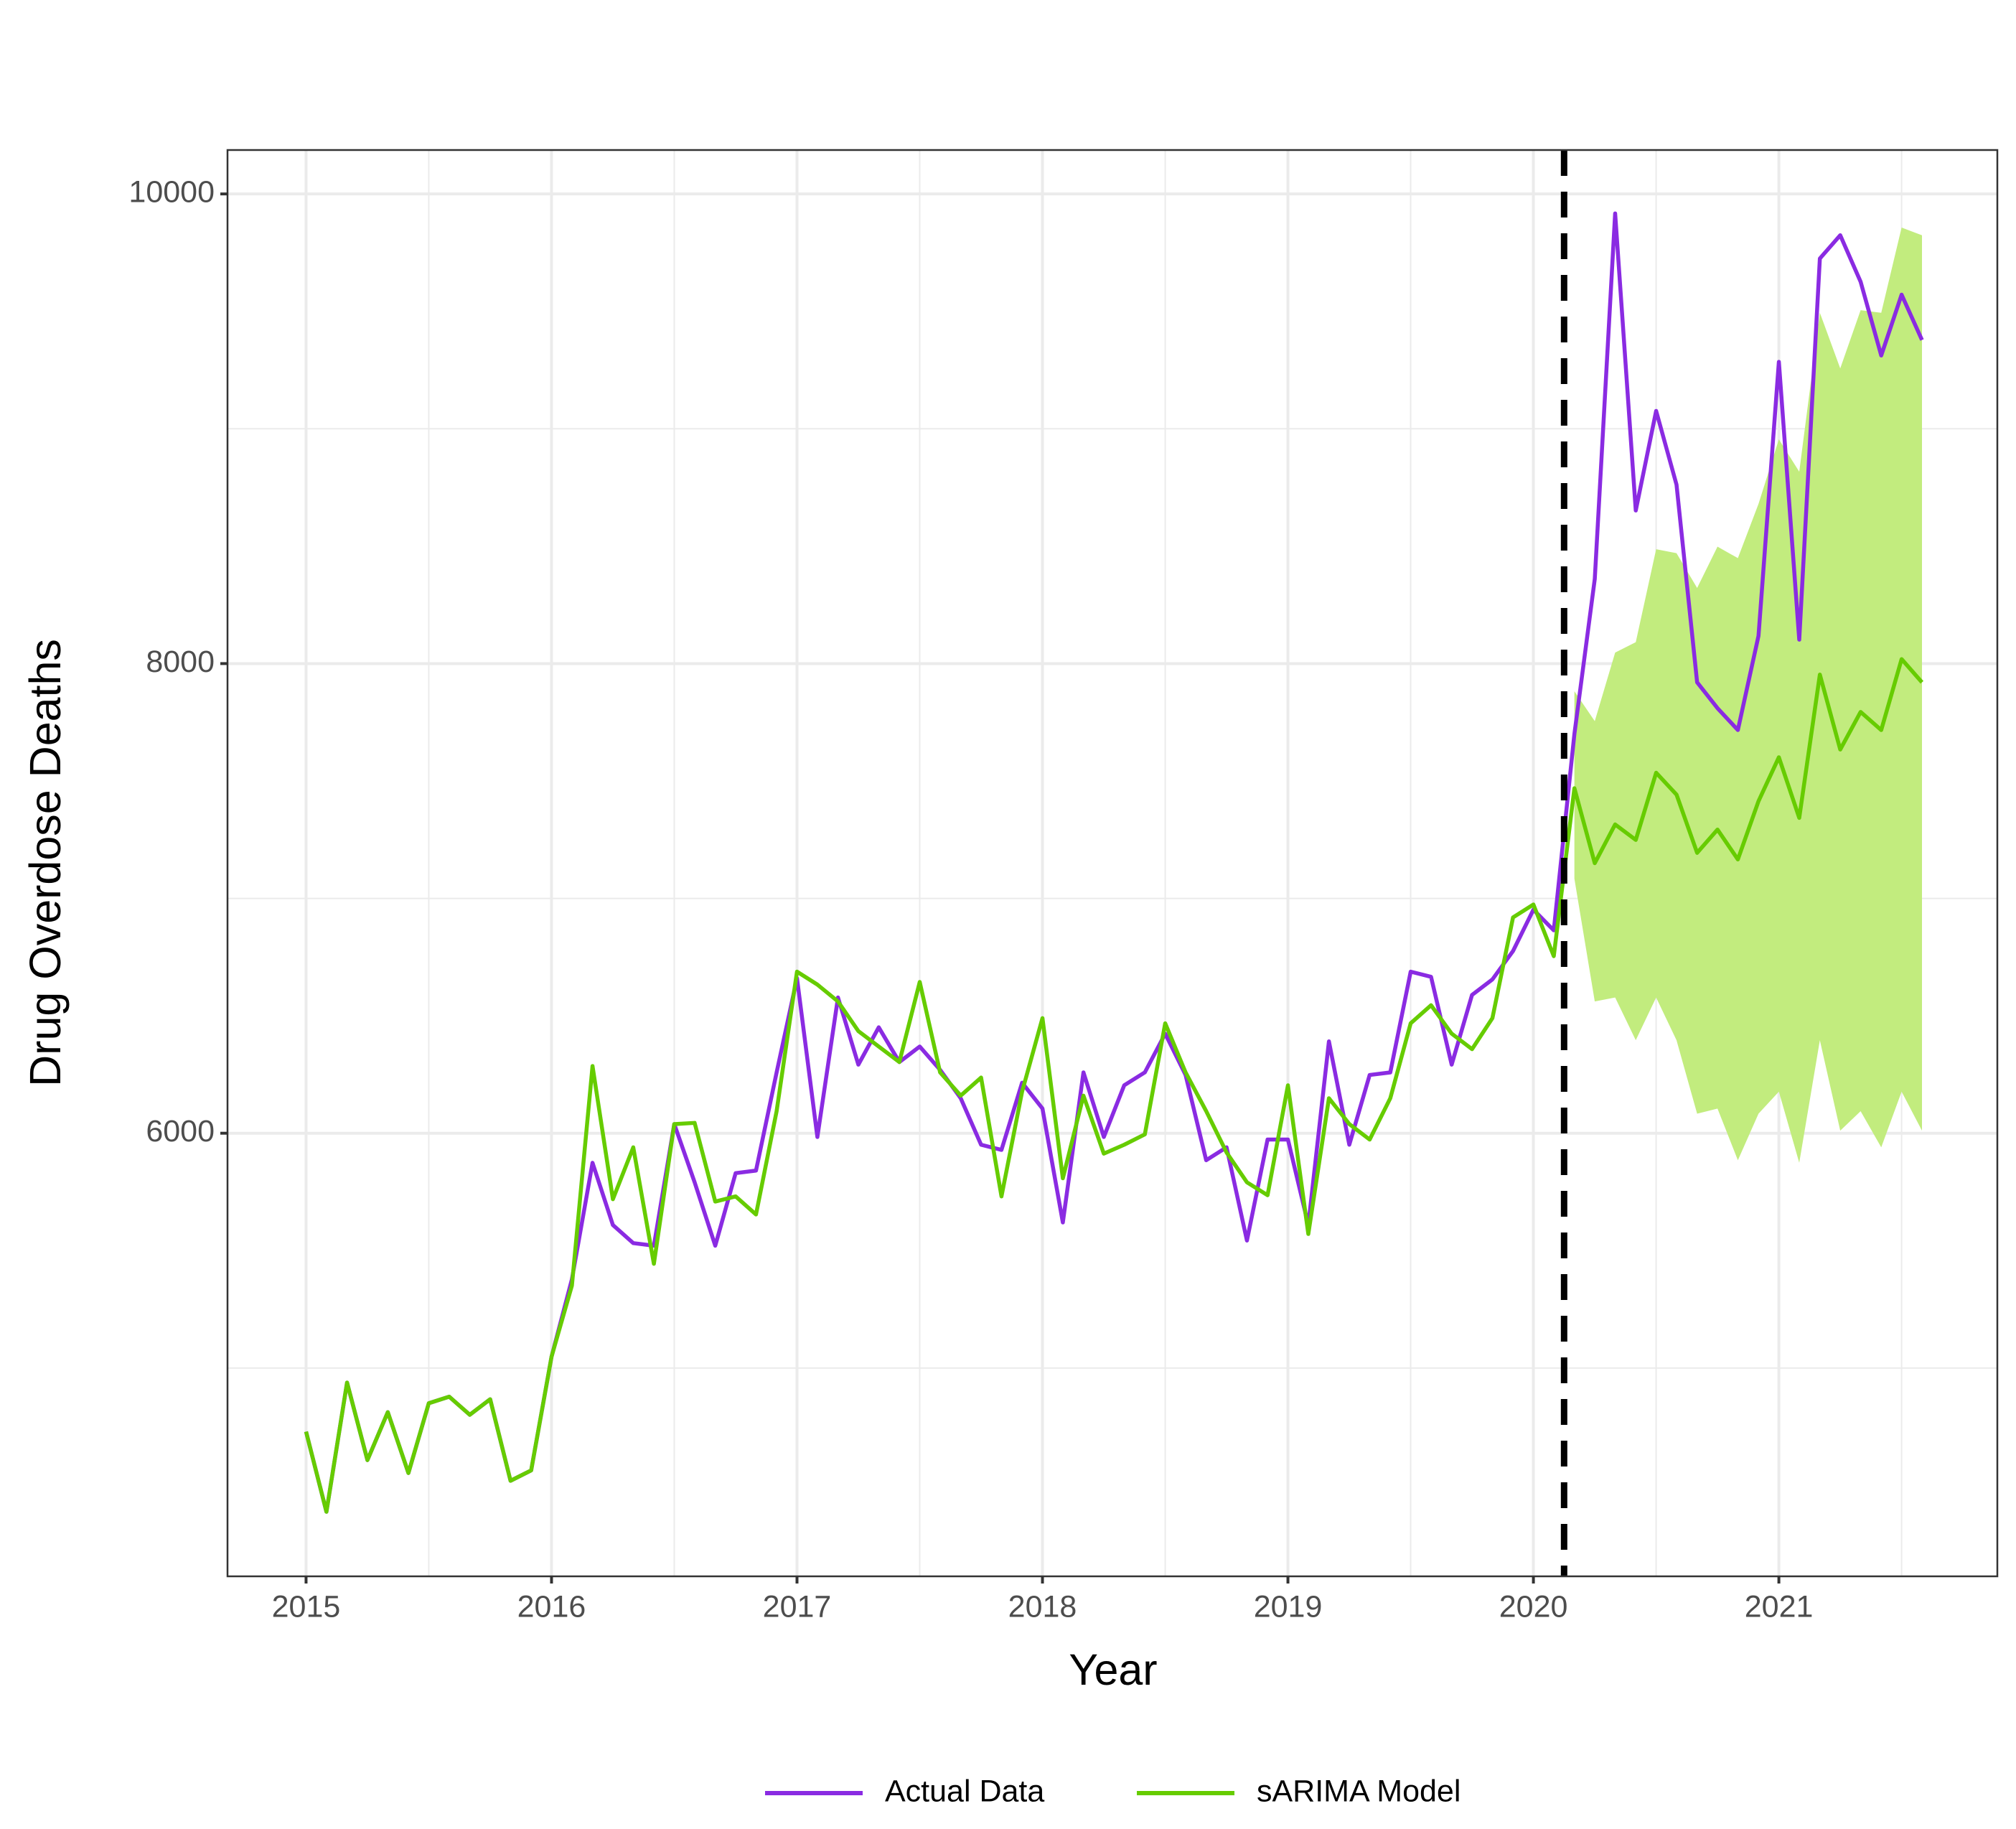 The height and width of the screenshot is (1829, 2016). What do you see at coordinates (180, 662) in the screenshot?
I see `y-tick-label: 8000` at bounding box center [180, 662].